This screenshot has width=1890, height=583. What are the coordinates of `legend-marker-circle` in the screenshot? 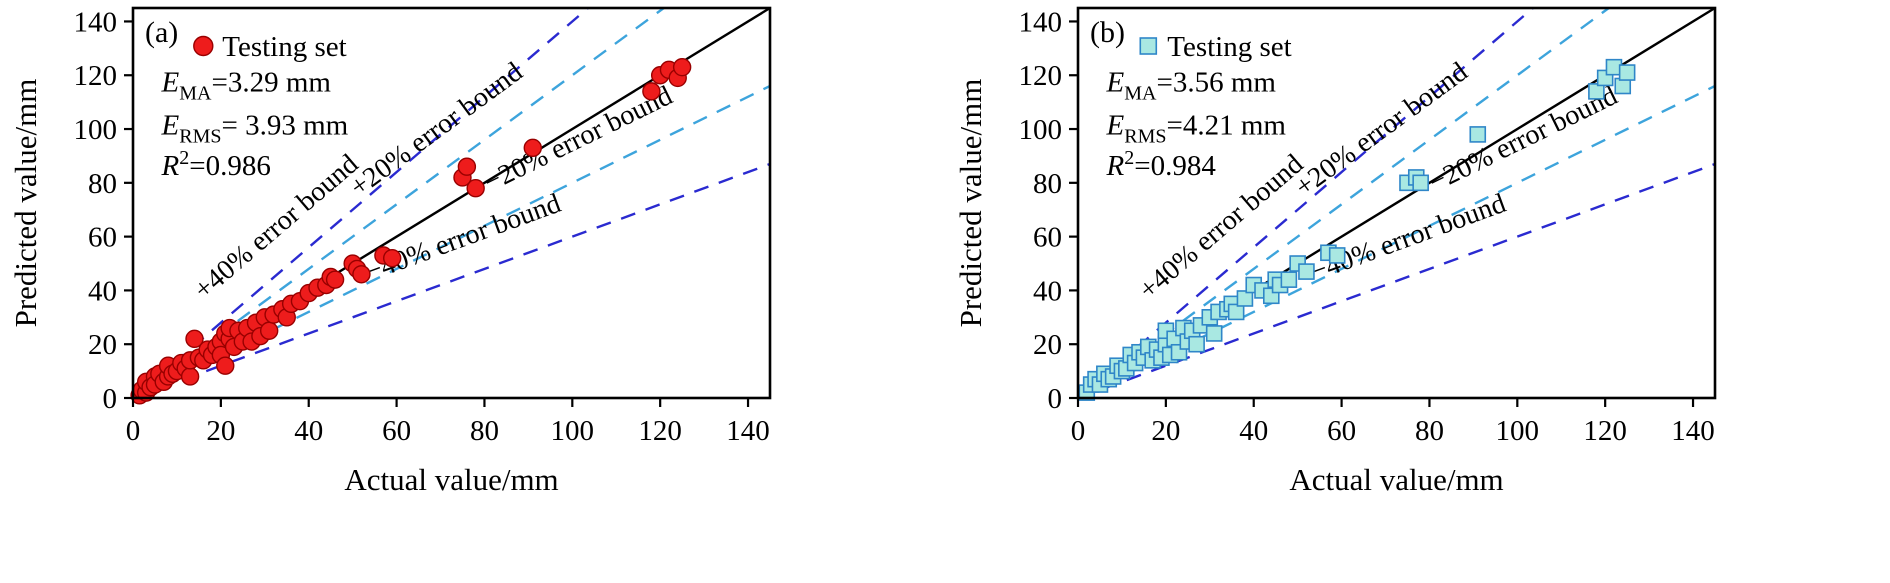 It's located at (203, 46).